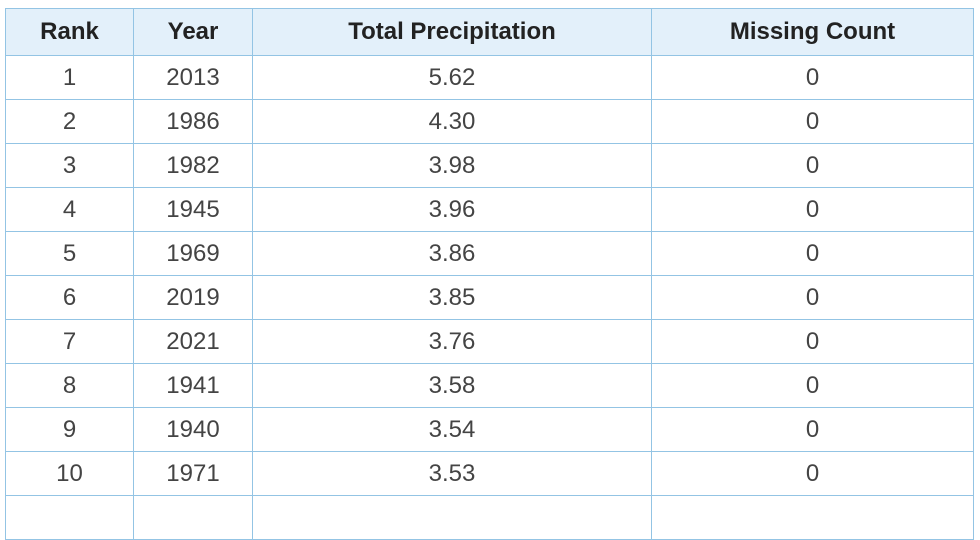 The image size is (980, 540). I want to click on table-cell: 1982, so click(193, 165).